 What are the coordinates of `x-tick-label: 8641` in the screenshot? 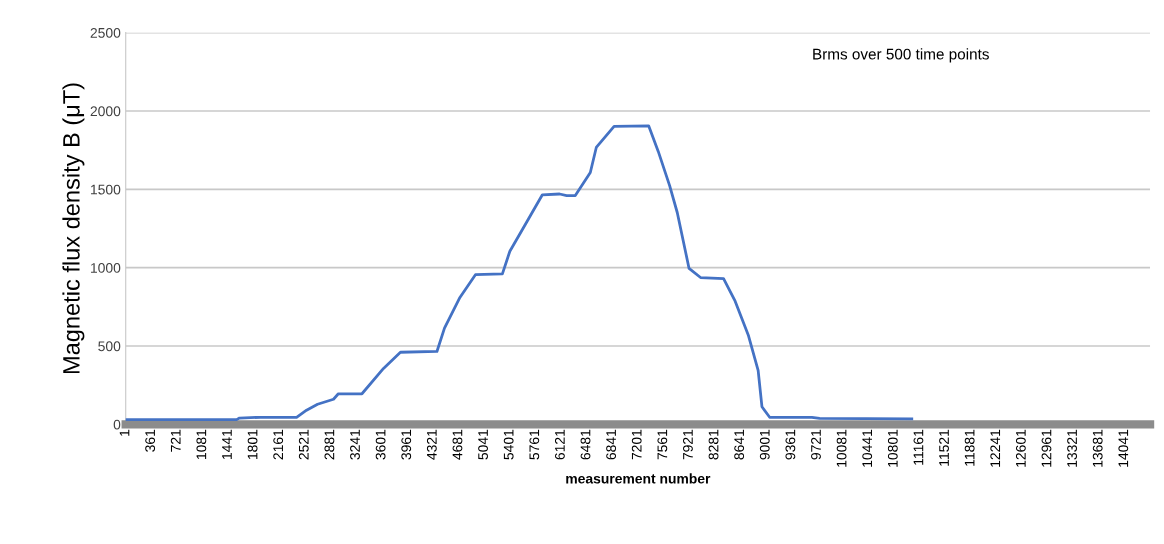 It's located at (739, 444).